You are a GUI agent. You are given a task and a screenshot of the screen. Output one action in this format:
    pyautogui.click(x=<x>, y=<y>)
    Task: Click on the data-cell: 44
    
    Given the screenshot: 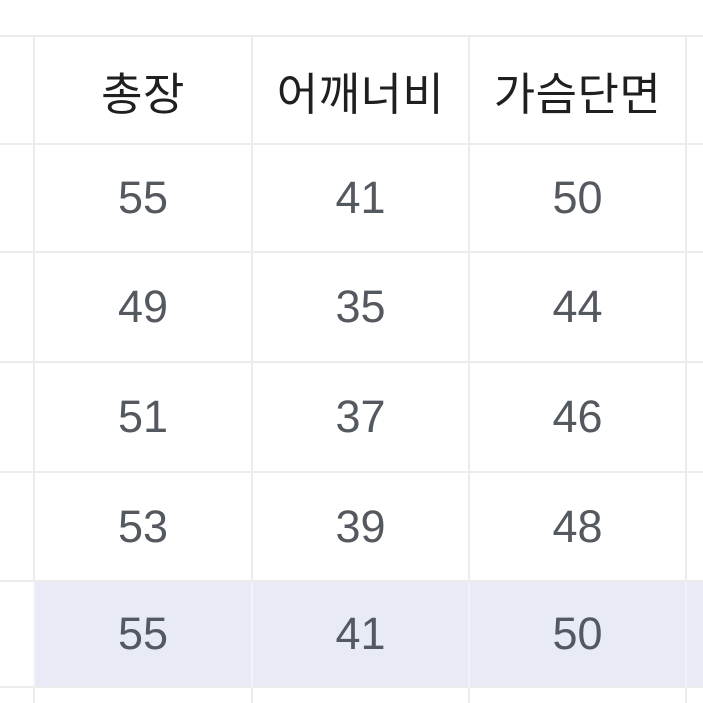 What is the action you would take?
    pyautogui.click(x=578, y=308)
    